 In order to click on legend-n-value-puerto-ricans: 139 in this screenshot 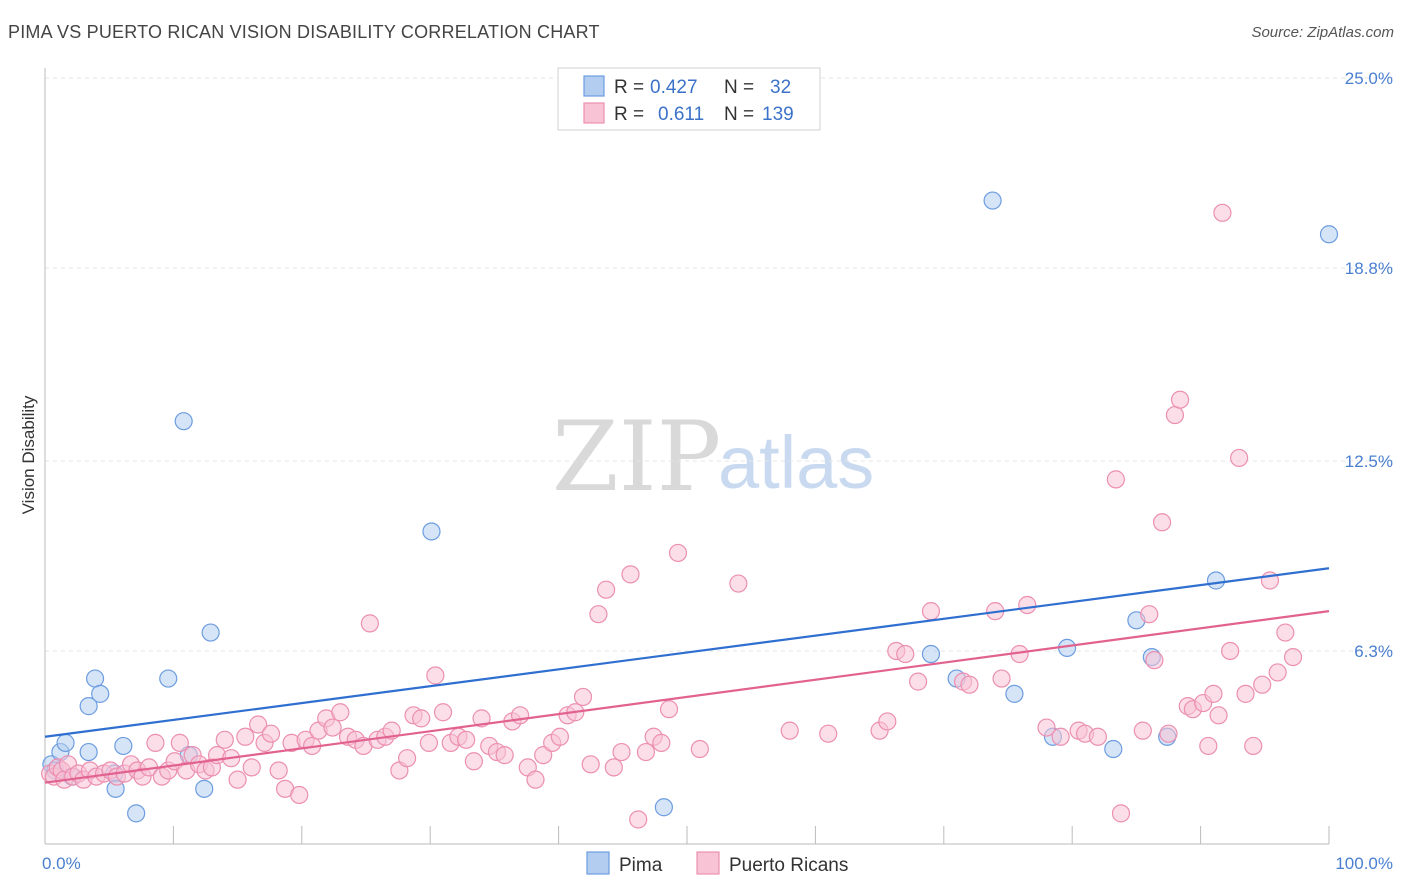, I will do `click(778, 114)`.